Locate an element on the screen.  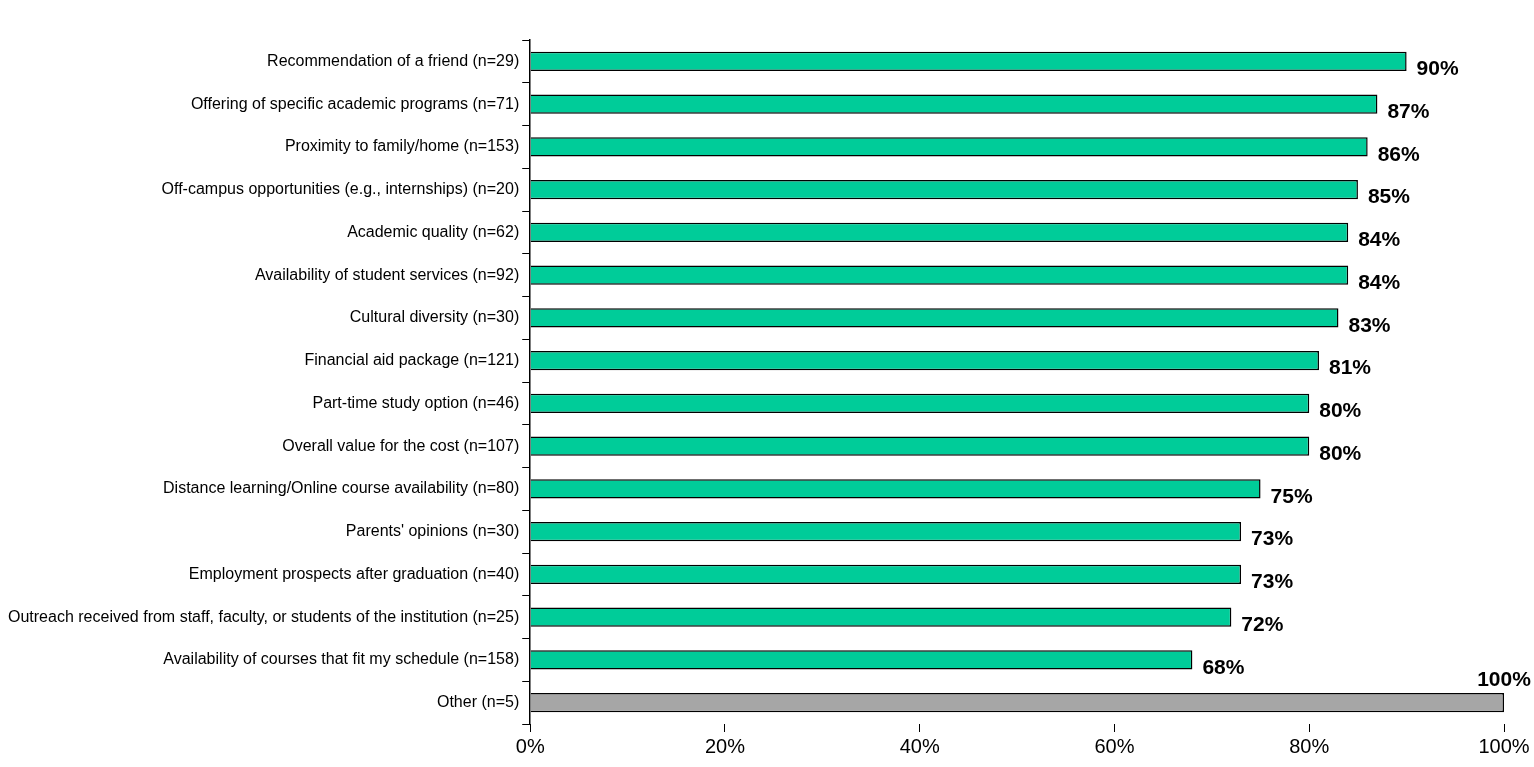
y-tick-label: Recommendation of a friend (n=29) is located at coordinates (393, 60).